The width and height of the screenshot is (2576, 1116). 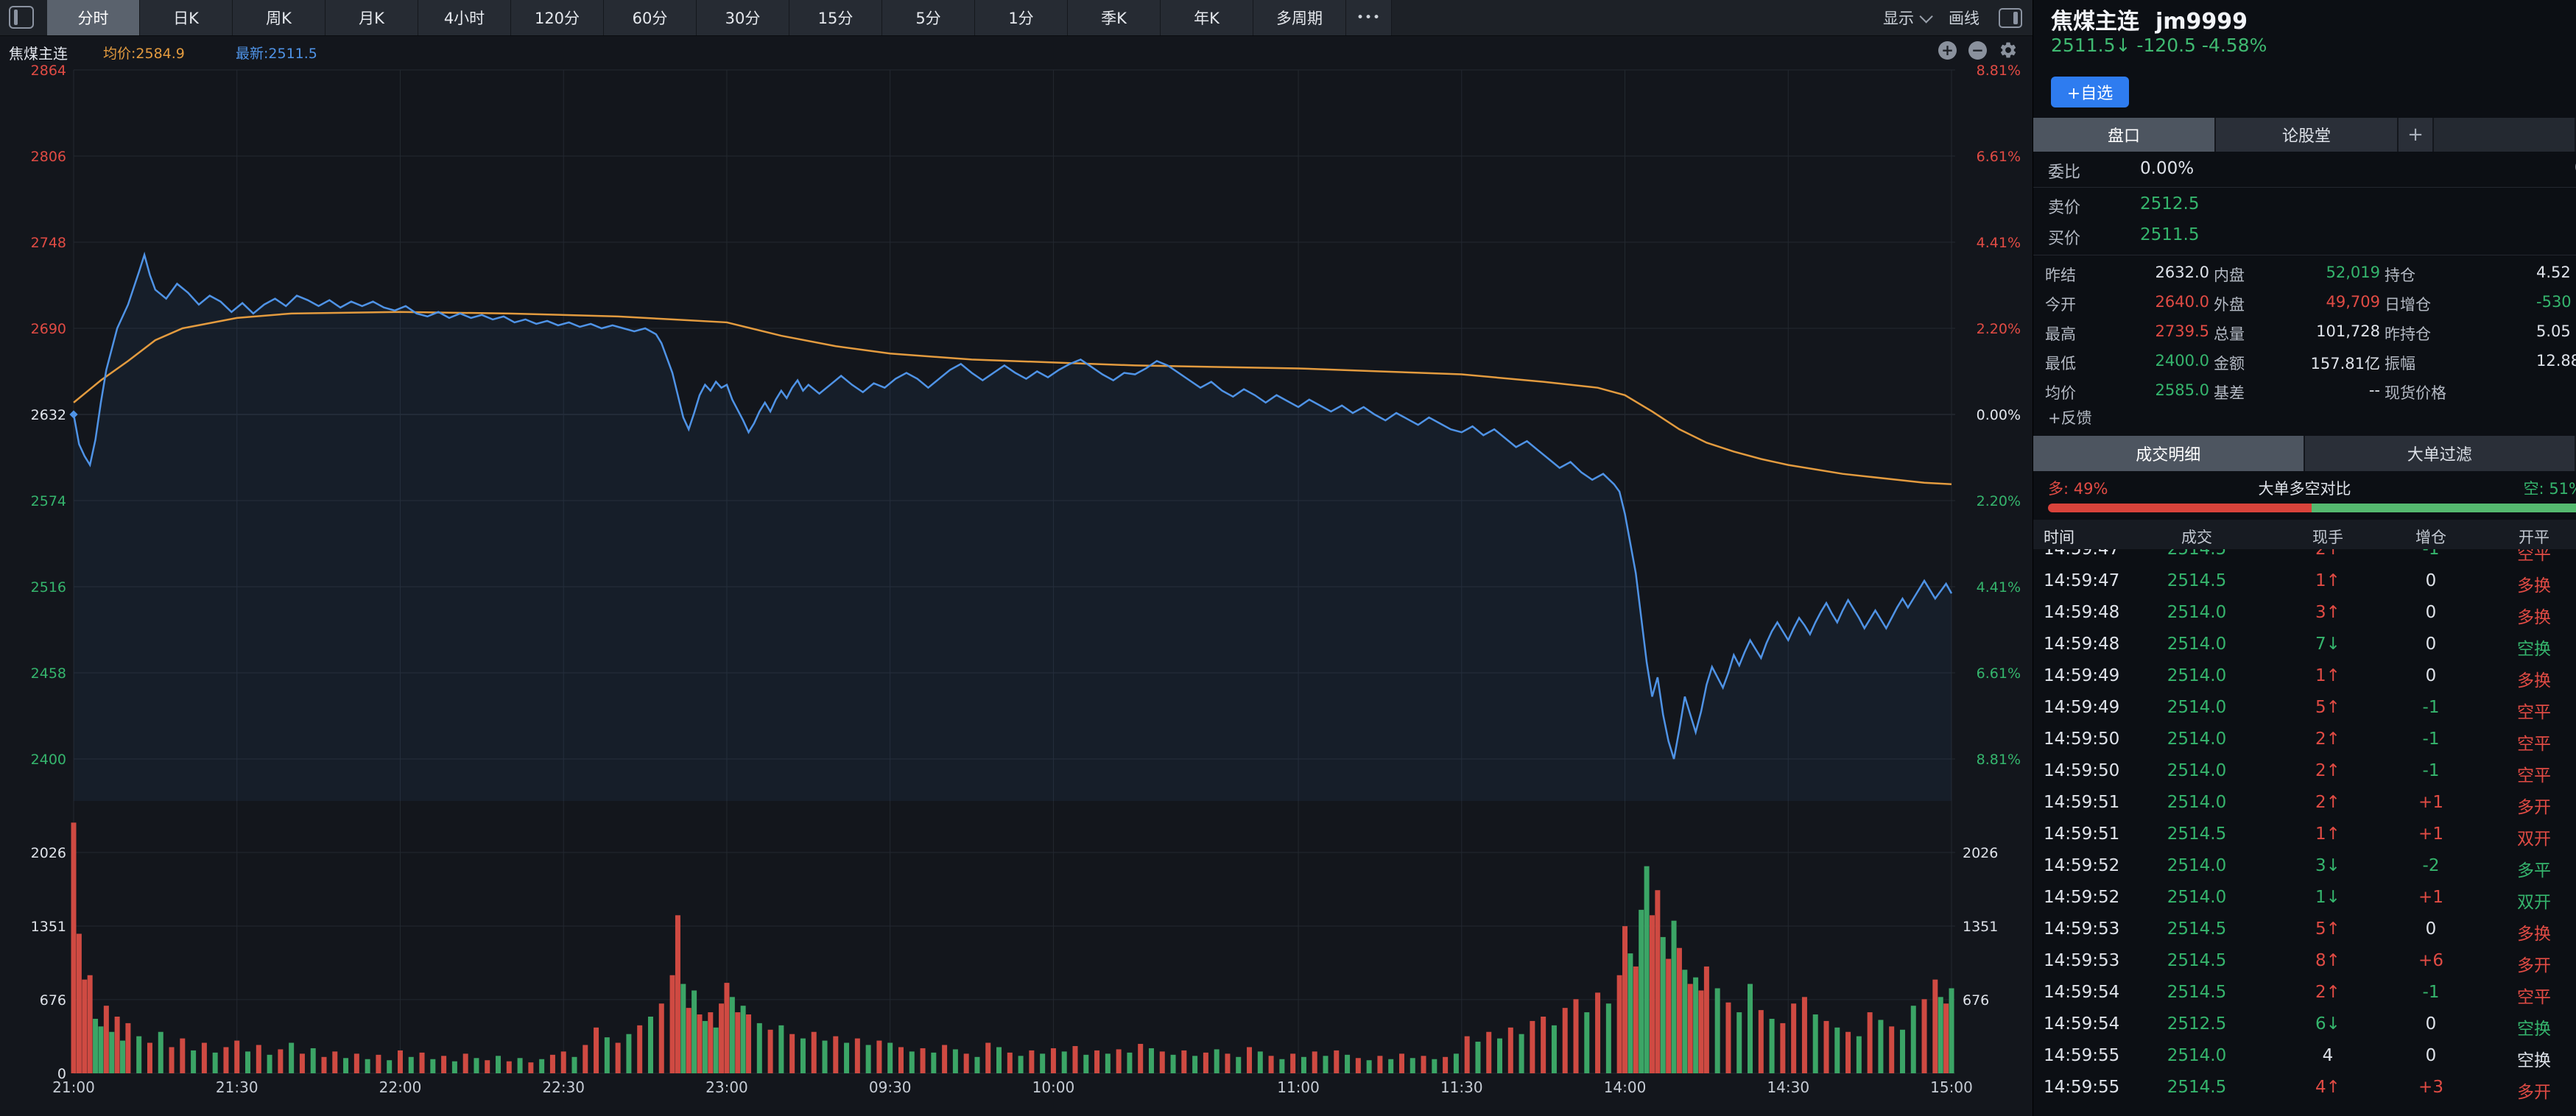 I want to click on price-axis-label: 2632, so click(x=48, y=415).